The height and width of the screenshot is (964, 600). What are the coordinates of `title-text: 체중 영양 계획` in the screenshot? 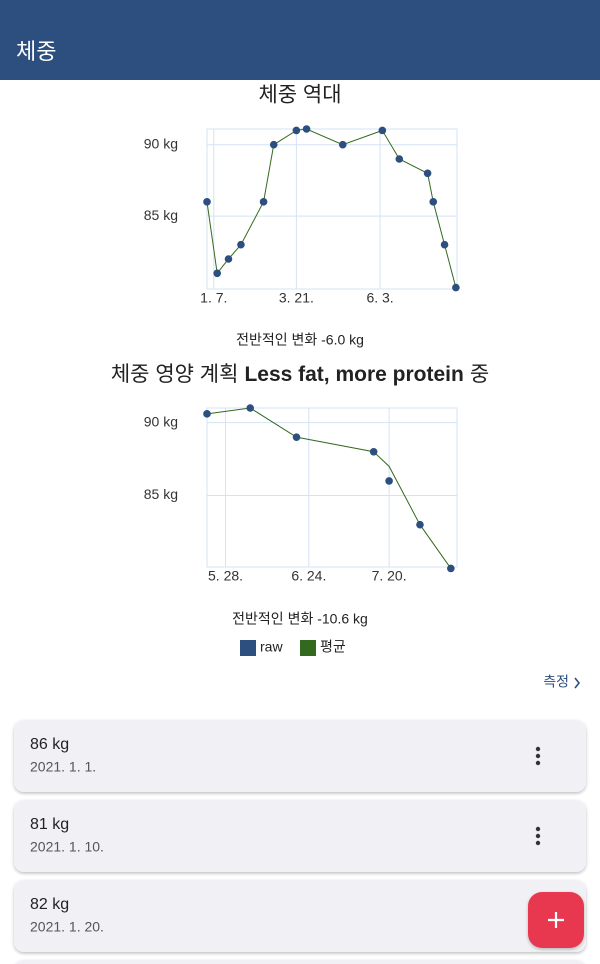 It's located at (175, 374).